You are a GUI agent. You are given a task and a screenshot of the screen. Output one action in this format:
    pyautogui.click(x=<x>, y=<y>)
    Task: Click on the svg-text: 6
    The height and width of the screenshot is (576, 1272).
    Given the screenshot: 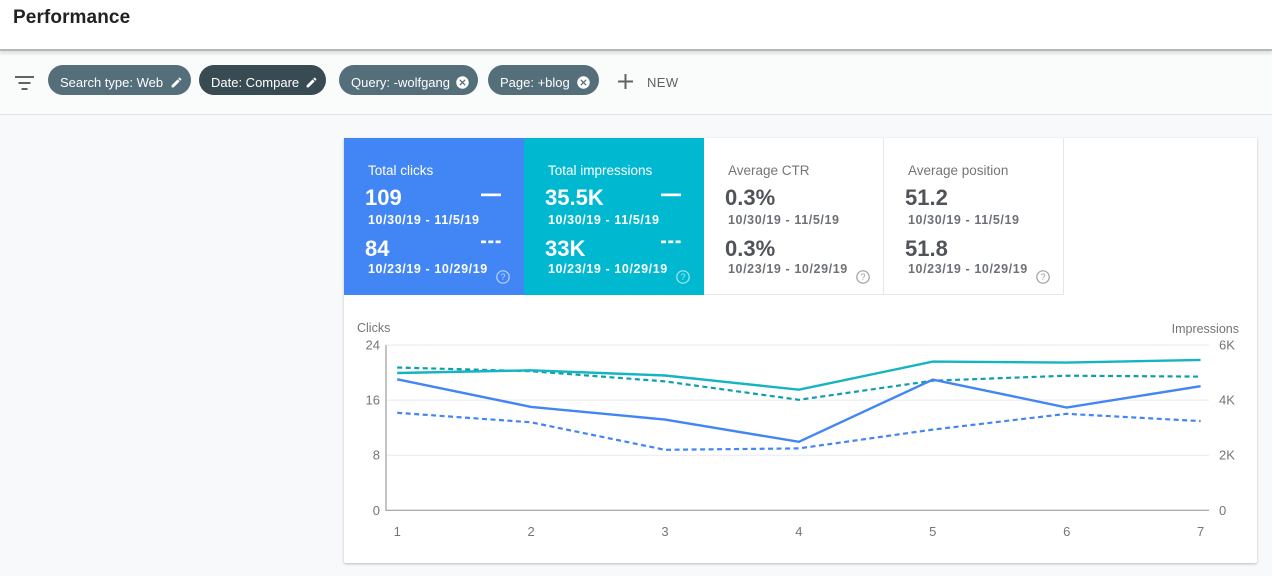 What is the action you would take?
    pyautogui.click(x=1066, y=531)
    